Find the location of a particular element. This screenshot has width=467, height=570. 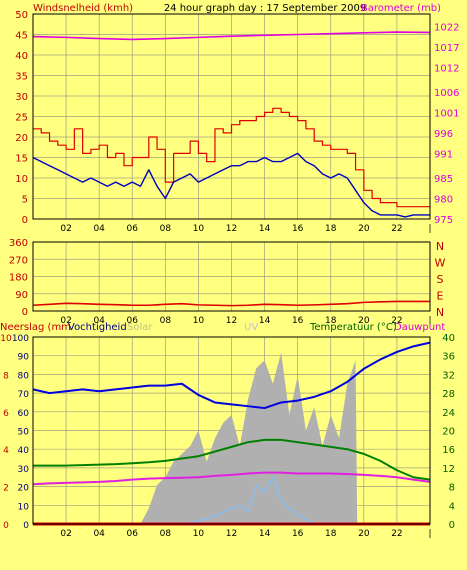

compass-letter: E is located at coordinates (440, 296).